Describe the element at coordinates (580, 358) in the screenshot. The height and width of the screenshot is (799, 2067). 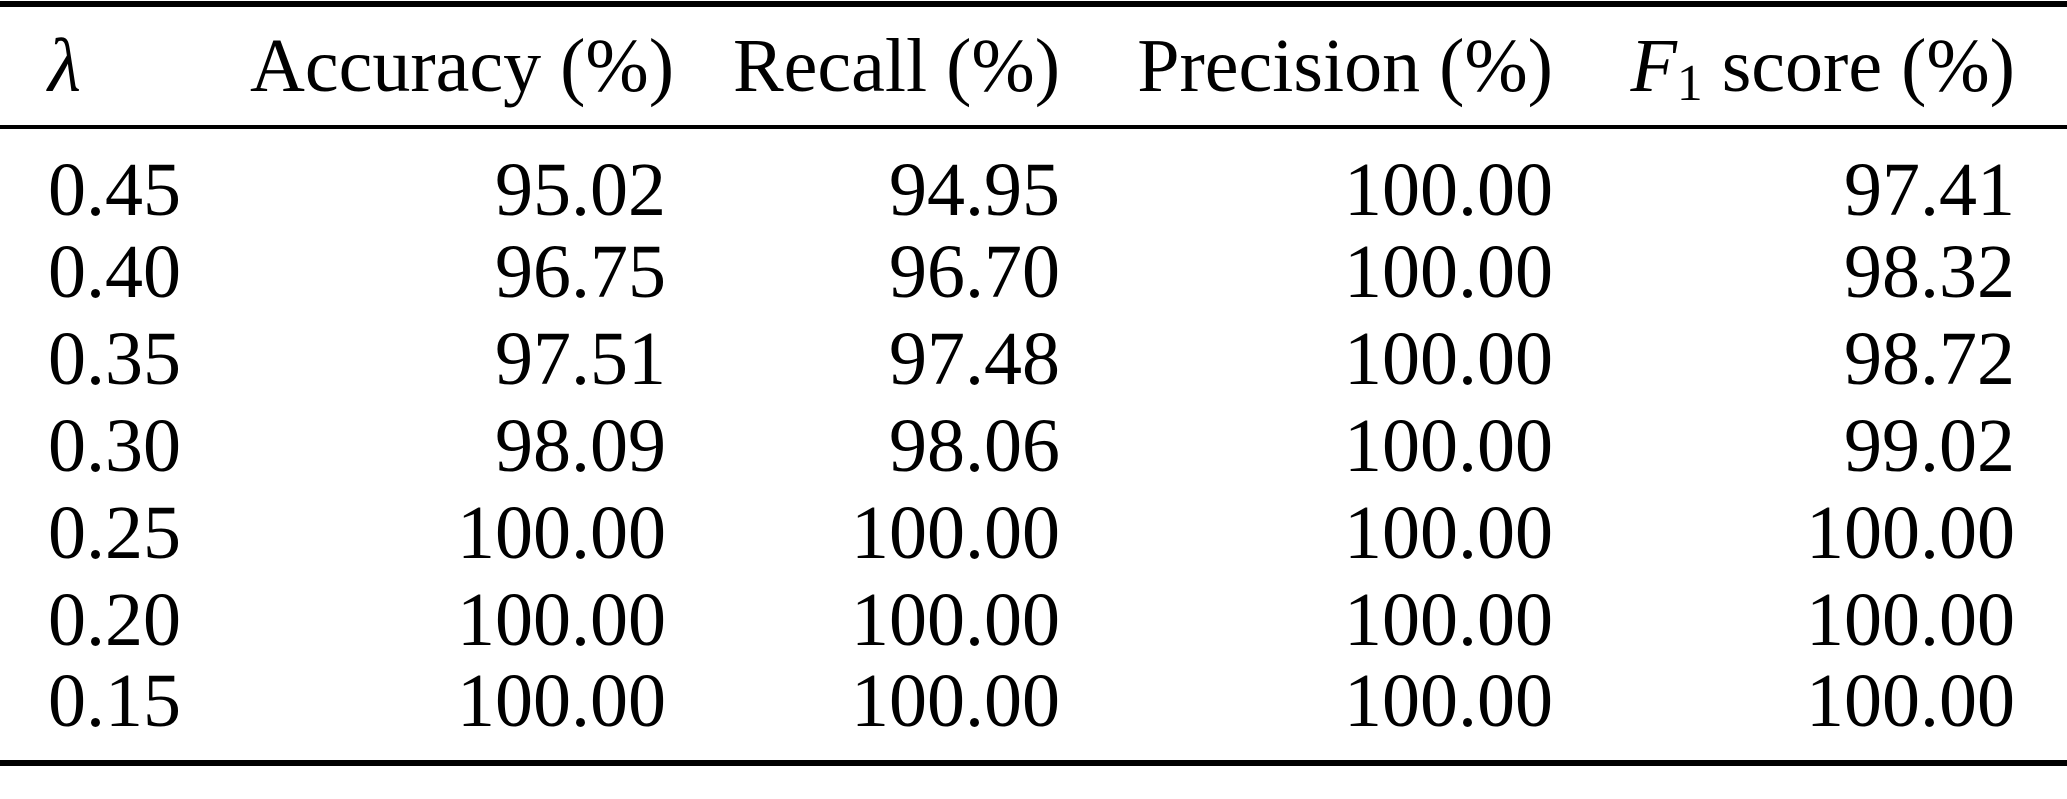
I see `cell-accuracy: 97.51` at that location.